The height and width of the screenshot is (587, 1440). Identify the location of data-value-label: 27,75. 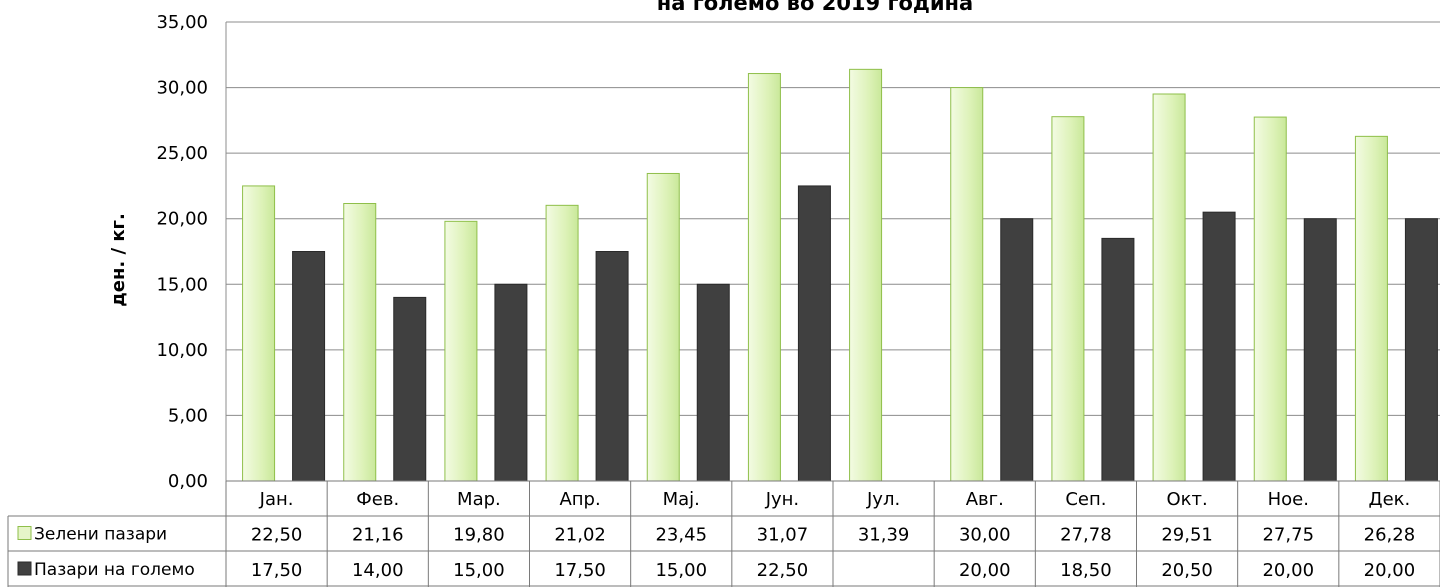
(1288, 535).